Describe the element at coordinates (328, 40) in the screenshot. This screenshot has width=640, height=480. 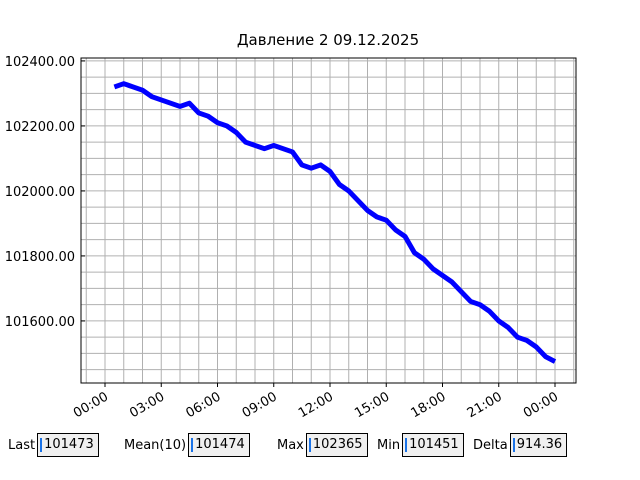
I see `chart-title: Давление 2 09.12.2025` at that location.